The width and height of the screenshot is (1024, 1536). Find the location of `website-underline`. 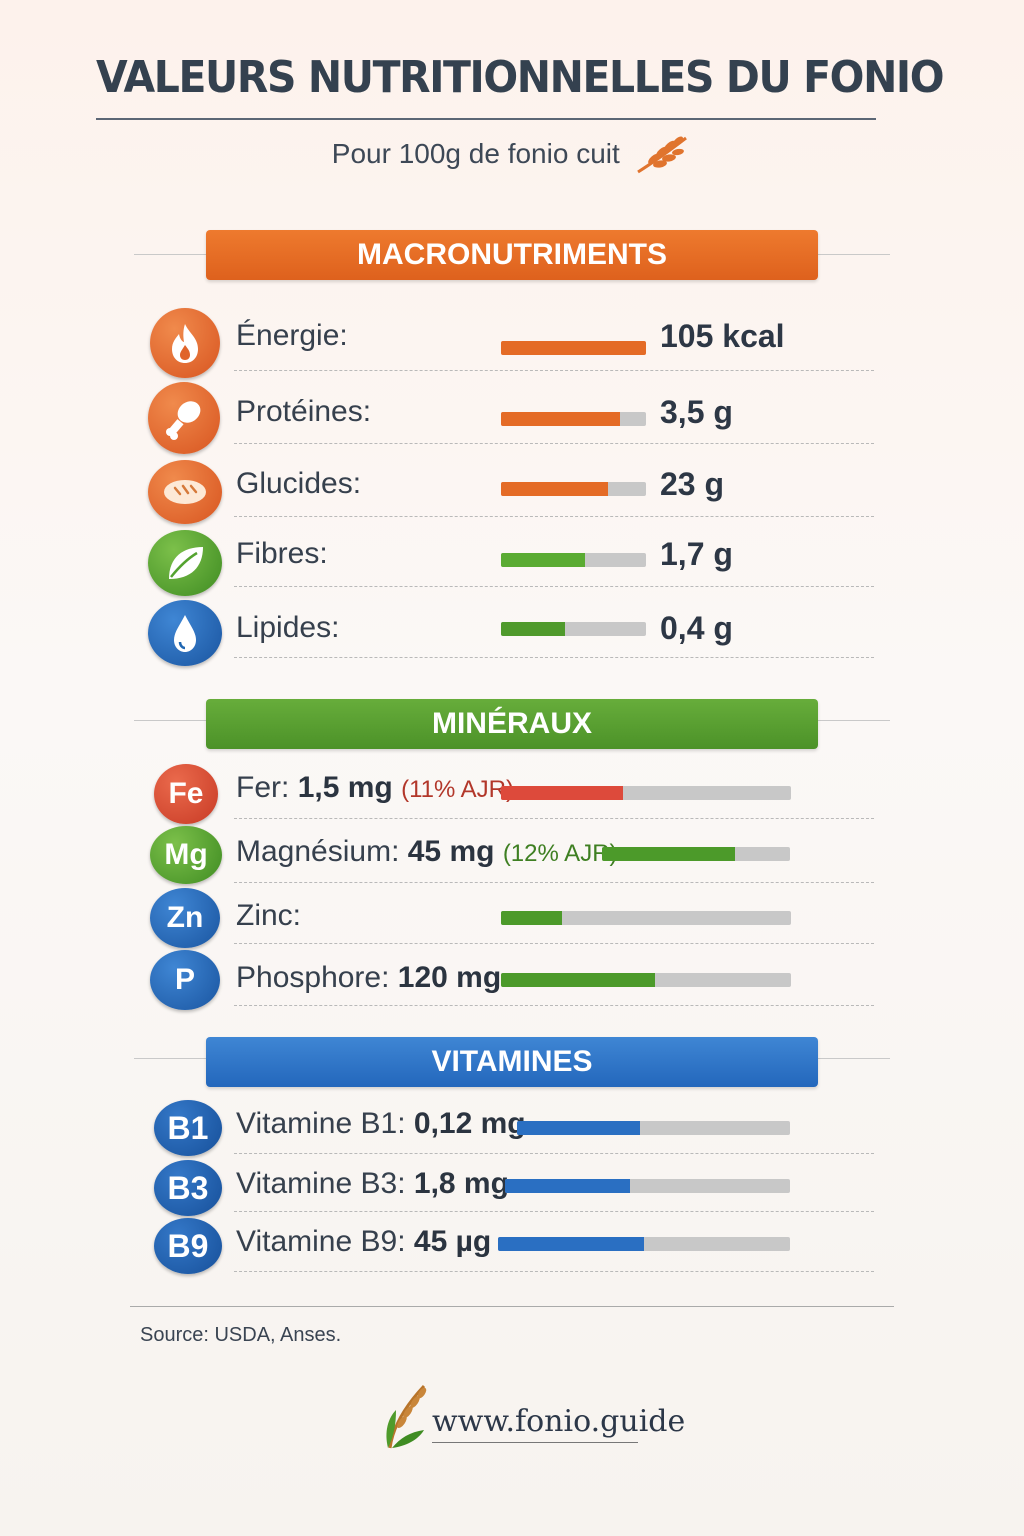

website-underline is located at coordinates (535, 1442).